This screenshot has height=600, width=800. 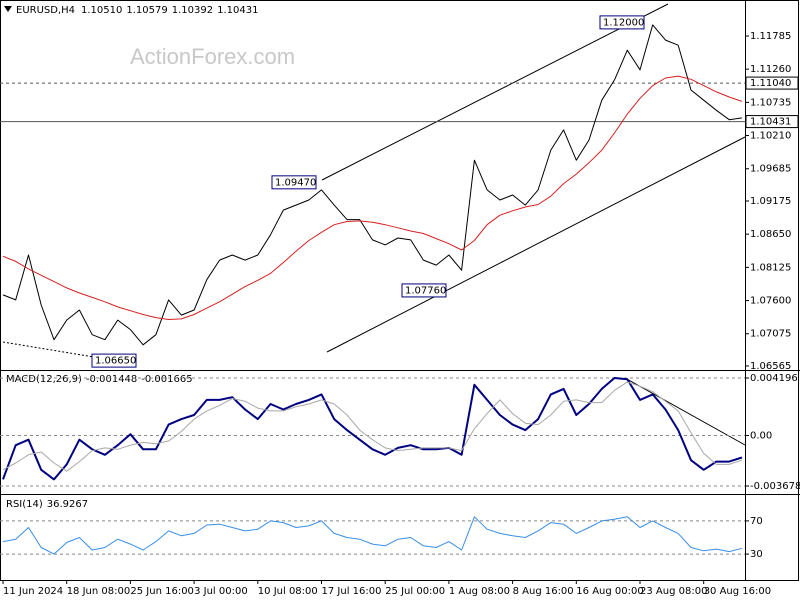 What do you see at coordinates (101, 10) in the screenshot?
I see `open: 1.10510` at bounding box center [101, 10].